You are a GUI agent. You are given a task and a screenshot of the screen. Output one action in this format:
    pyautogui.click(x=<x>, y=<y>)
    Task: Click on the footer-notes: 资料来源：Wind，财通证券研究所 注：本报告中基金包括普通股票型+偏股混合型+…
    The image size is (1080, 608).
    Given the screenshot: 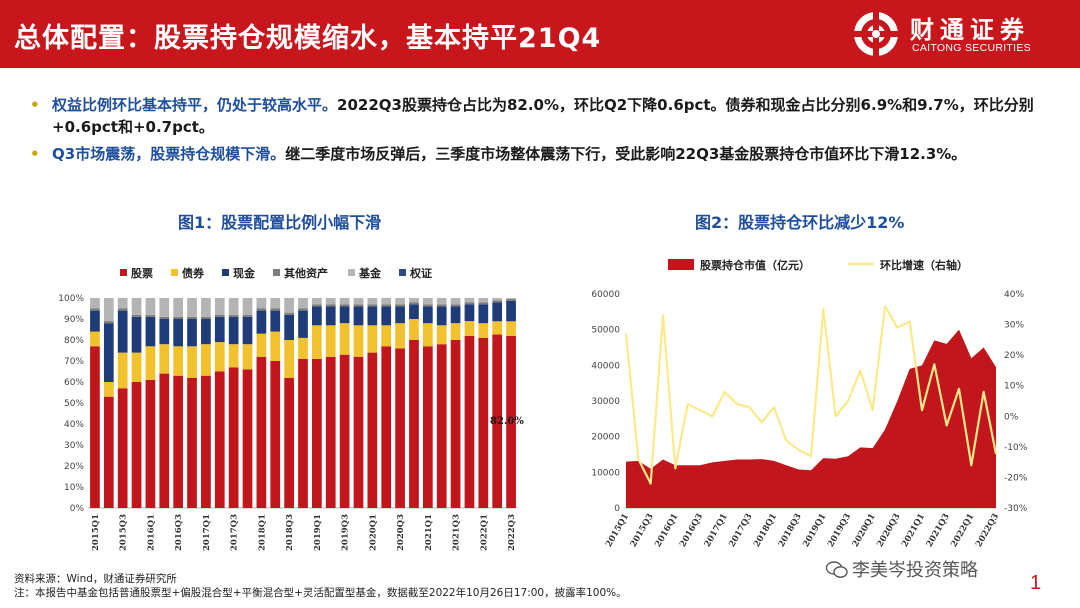 What is the action you would take?
    pyautogui.click(x=320, y=586)
    